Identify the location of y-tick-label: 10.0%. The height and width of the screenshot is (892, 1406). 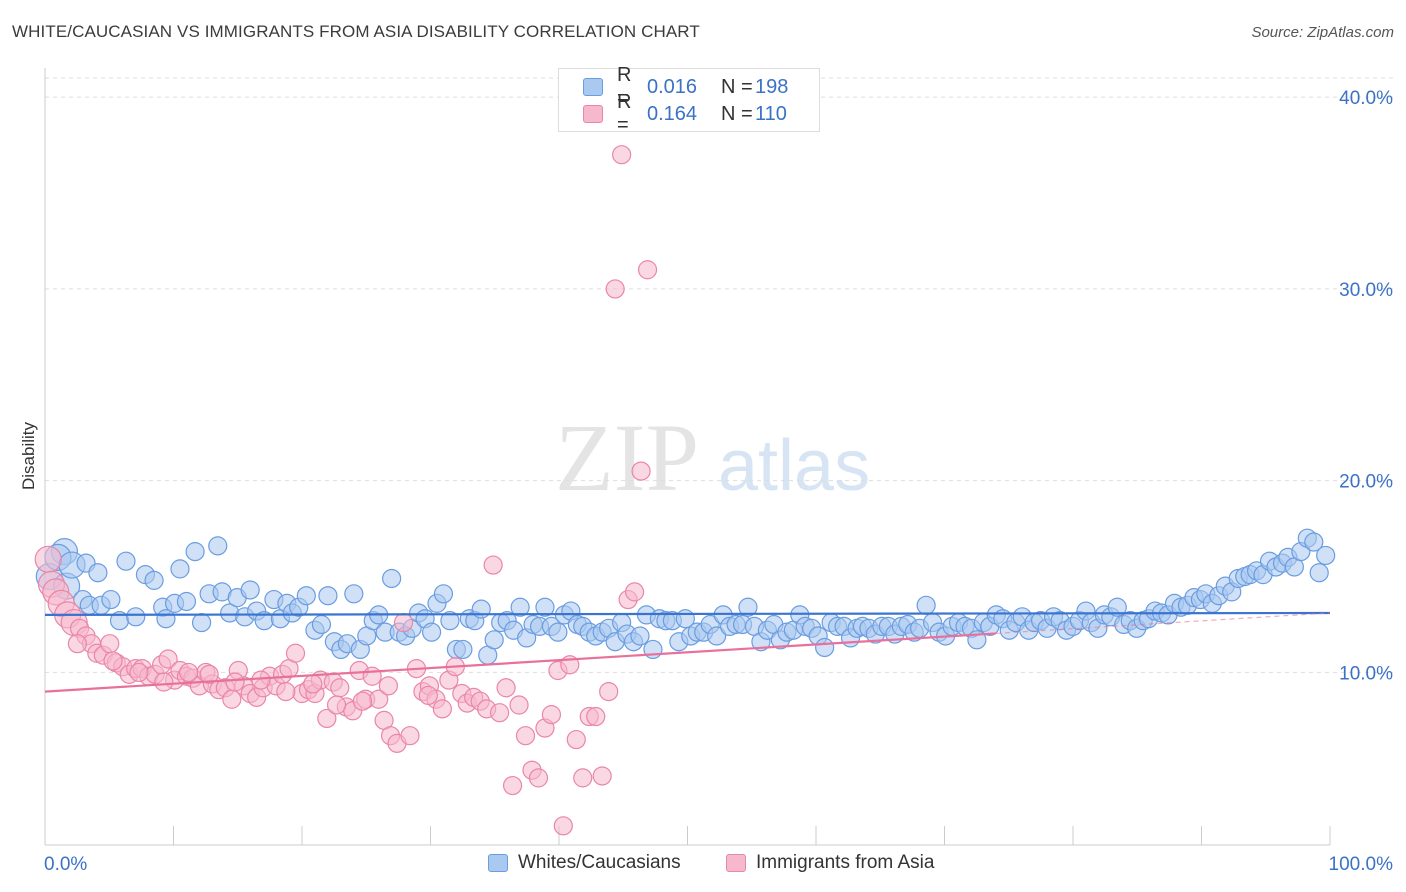
(1366, 673).